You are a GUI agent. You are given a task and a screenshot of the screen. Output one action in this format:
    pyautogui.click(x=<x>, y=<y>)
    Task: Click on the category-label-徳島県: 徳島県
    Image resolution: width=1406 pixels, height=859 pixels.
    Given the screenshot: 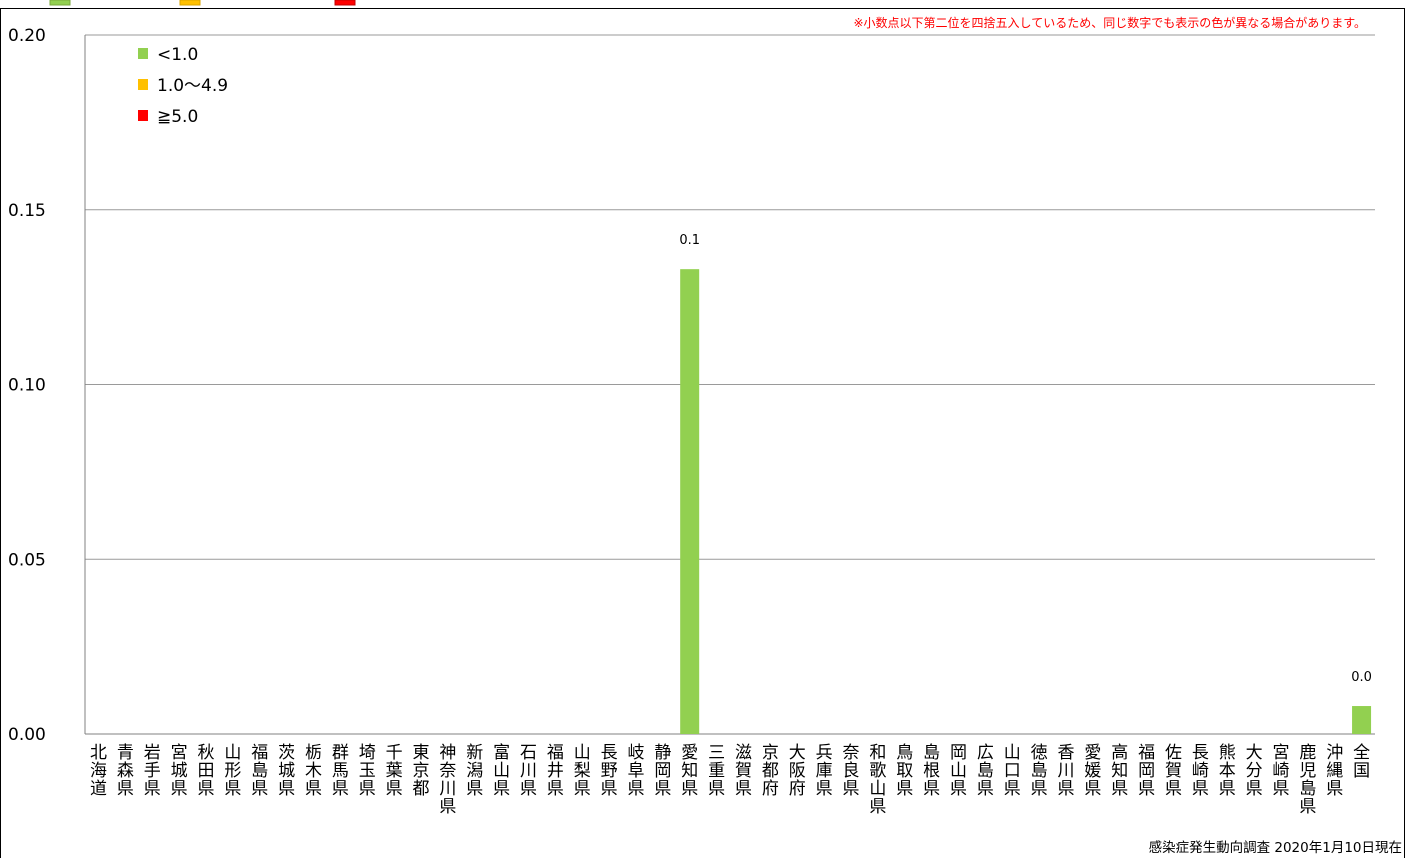 What is the action you would take?
    pyautogui.click(x=1039, y=771)
    